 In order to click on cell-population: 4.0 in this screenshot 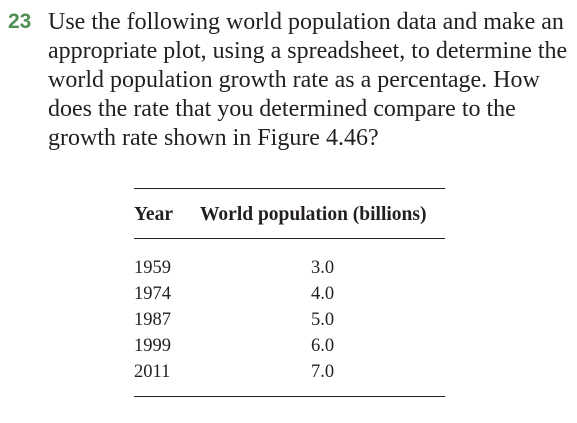, I will do `click(323, 294)`.